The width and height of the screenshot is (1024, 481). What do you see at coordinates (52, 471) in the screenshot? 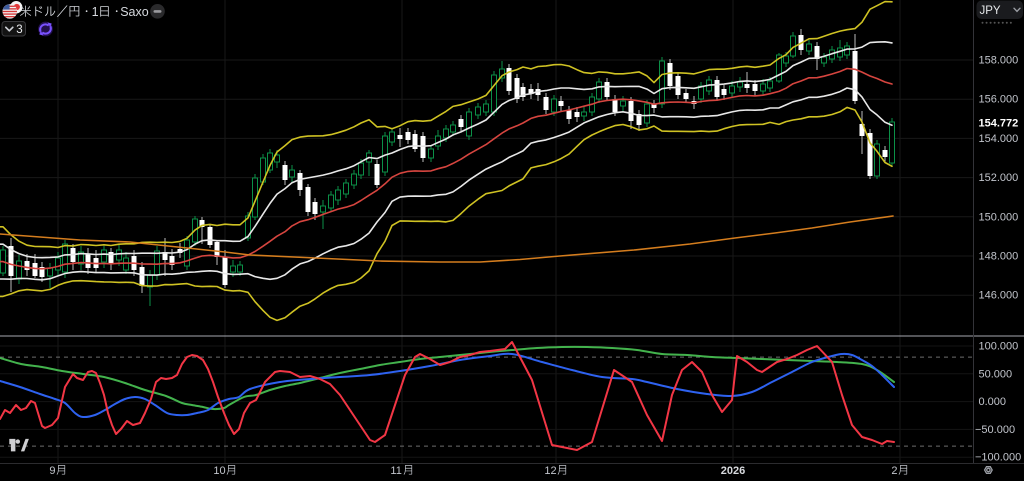
I see `svg-text: 9` at bounding box center [52, 471].